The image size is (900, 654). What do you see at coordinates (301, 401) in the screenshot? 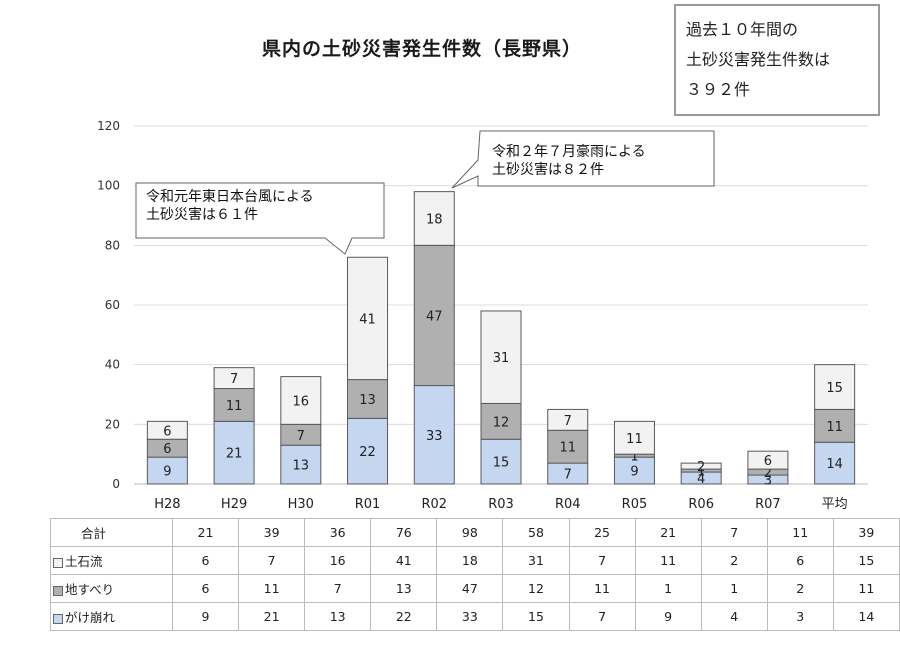
I see `data-label: 16` at bounding box center [301, 401].